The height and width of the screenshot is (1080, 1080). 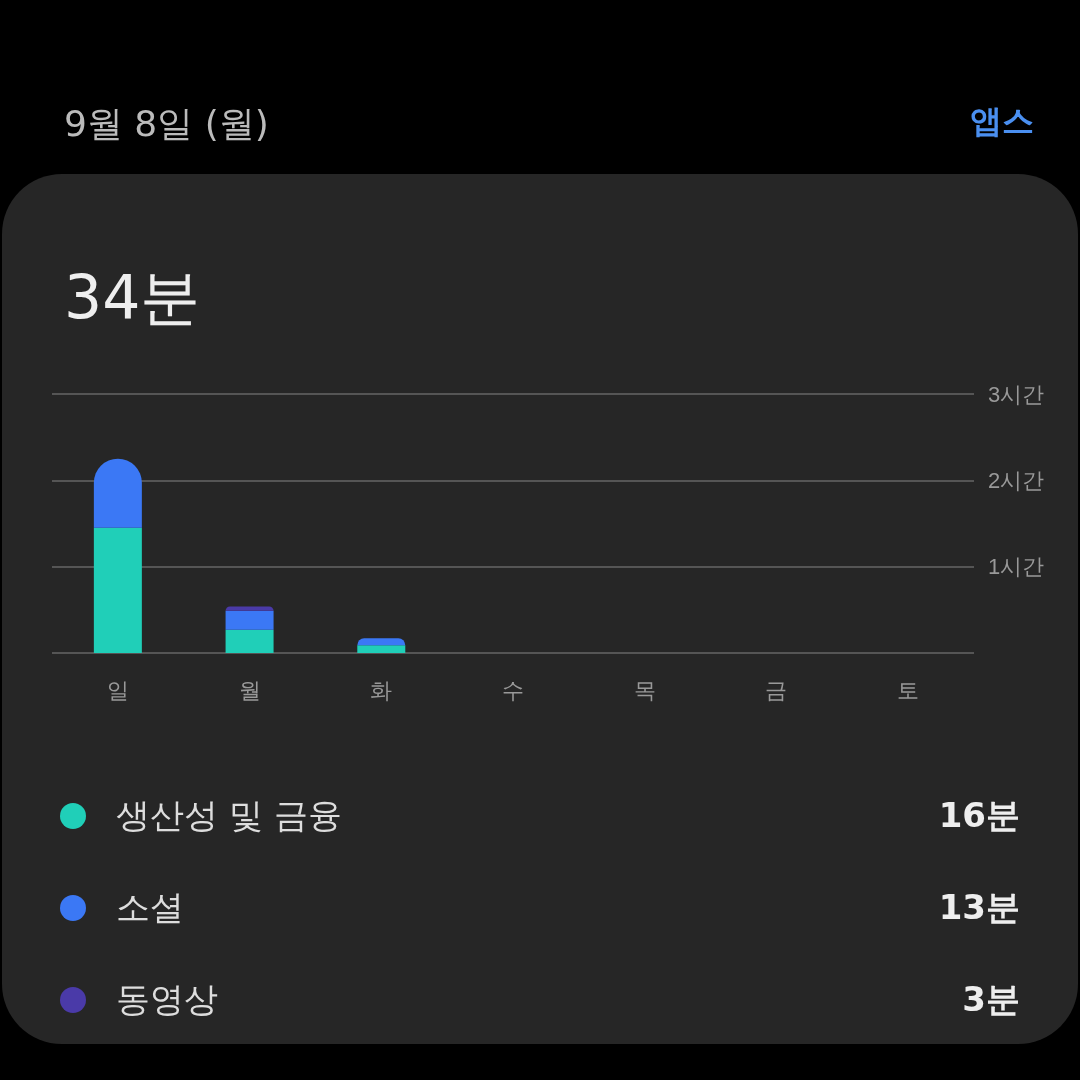 I want to click on x-tick-label: 화, so click(x=381, y=690).